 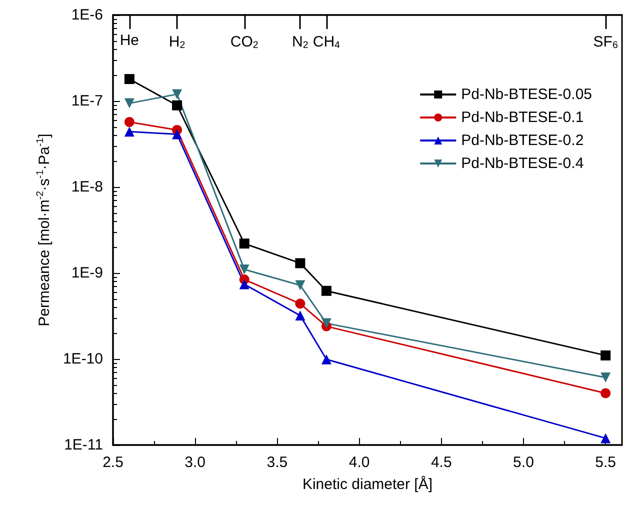 I want to click on legend-label: Pd-Nb-BTESE-0.05, so click(x=526, y=94).